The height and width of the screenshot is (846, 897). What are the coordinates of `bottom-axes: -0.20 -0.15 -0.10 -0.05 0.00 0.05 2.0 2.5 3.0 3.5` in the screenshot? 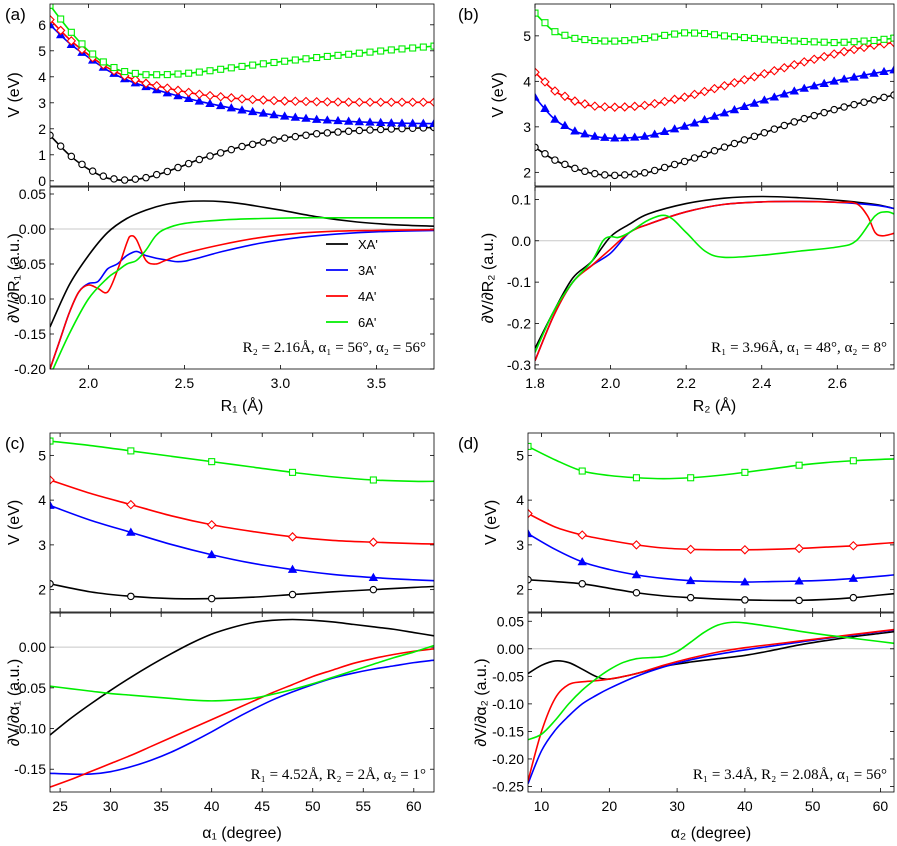 It's located at (224, 288).